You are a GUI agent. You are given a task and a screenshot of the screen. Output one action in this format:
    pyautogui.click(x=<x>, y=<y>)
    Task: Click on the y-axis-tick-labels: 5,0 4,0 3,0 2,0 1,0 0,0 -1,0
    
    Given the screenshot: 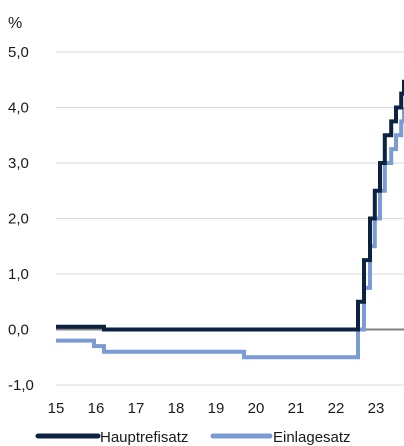 What is the action you would take?
    pyautogui.click(x=21, y=219)
    